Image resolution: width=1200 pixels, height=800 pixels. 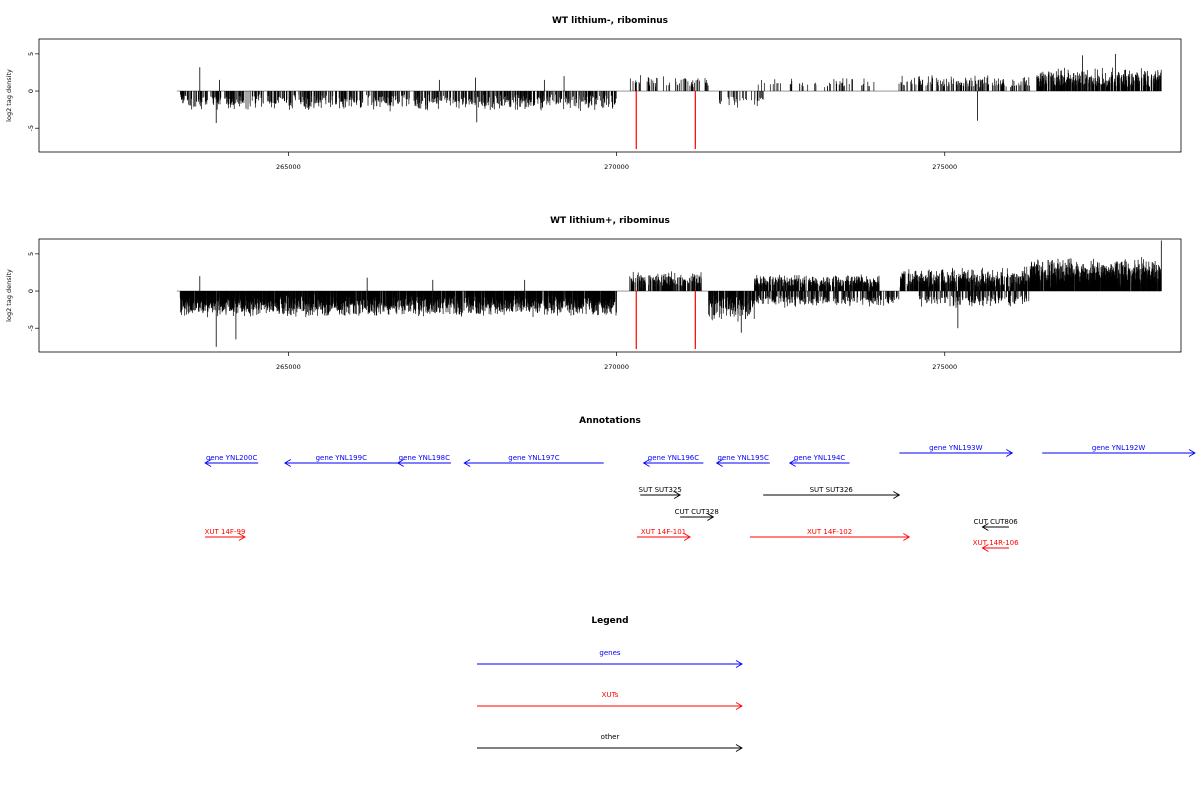 I want to click on axes: 265000 270000 275000 5 0 -5, so click(x=492, y=111).